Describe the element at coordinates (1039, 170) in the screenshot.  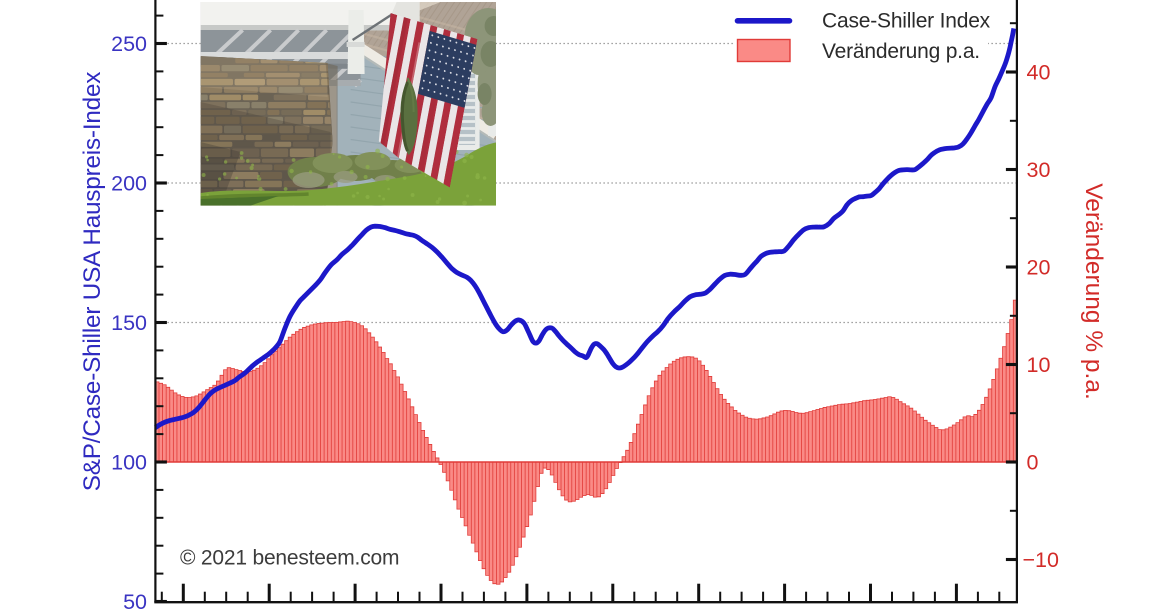
I see `svg-text: 30` at that location.